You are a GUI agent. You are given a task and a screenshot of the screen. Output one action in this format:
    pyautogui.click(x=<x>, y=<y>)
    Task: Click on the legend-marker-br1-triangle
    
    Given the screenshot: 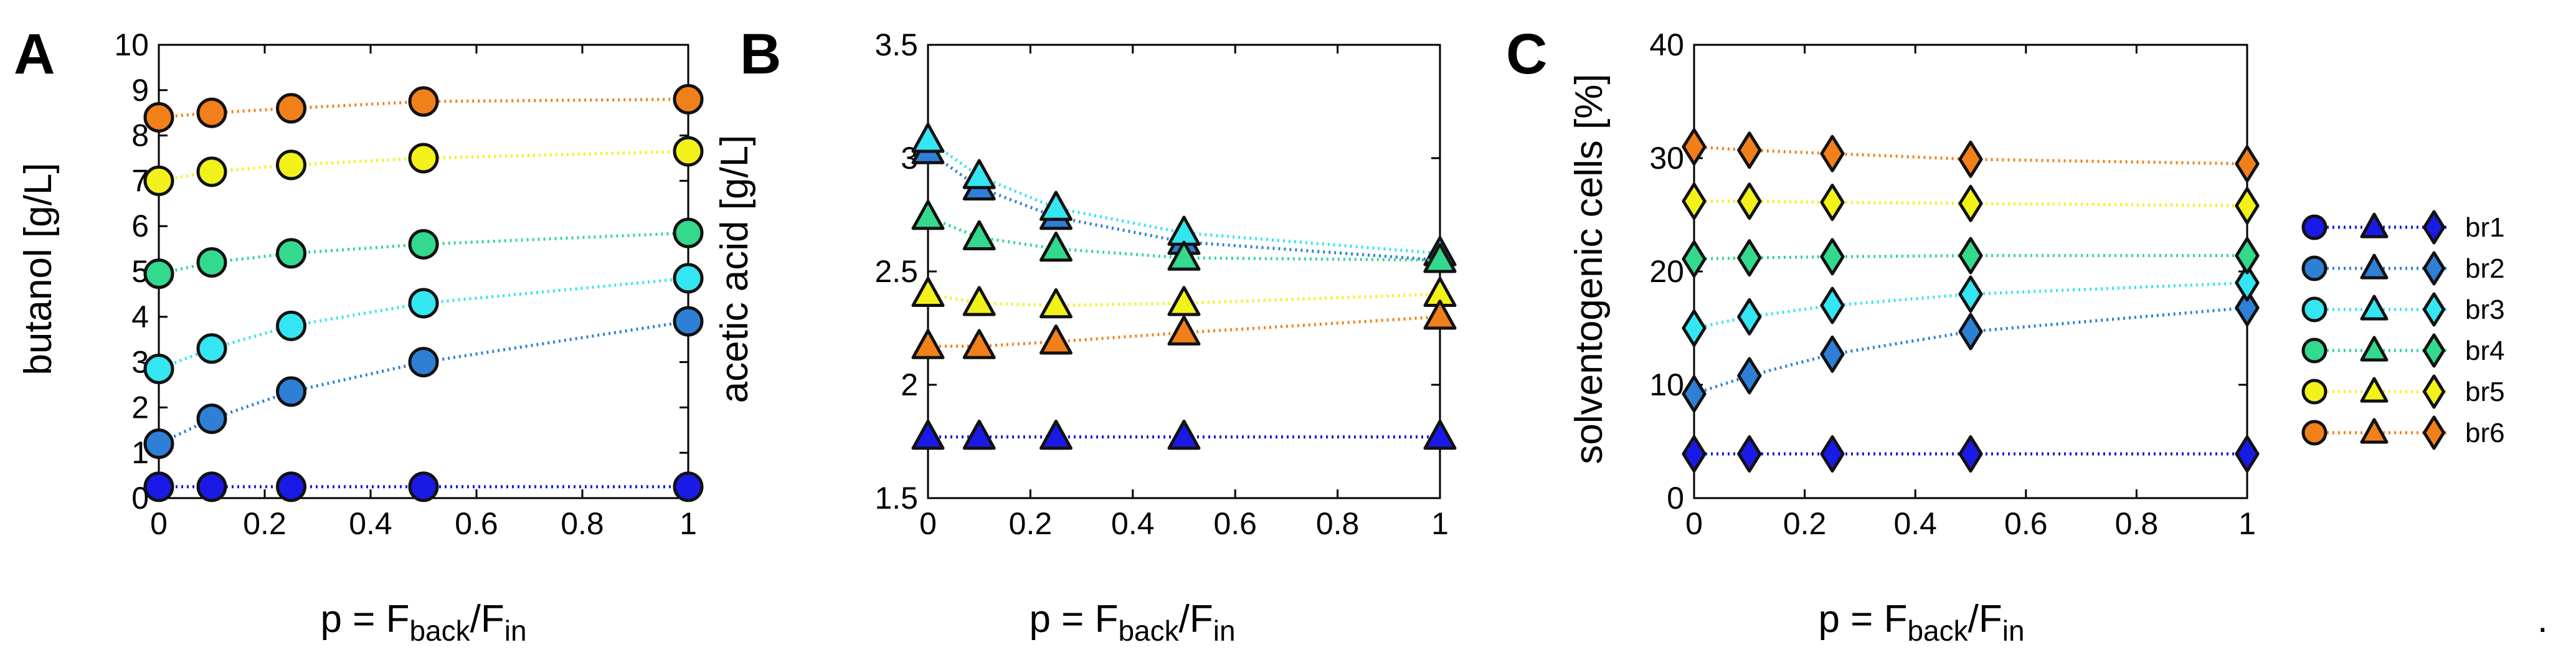 What is the action you would take?
    pyautogui.click(x=2375, y=225)
    